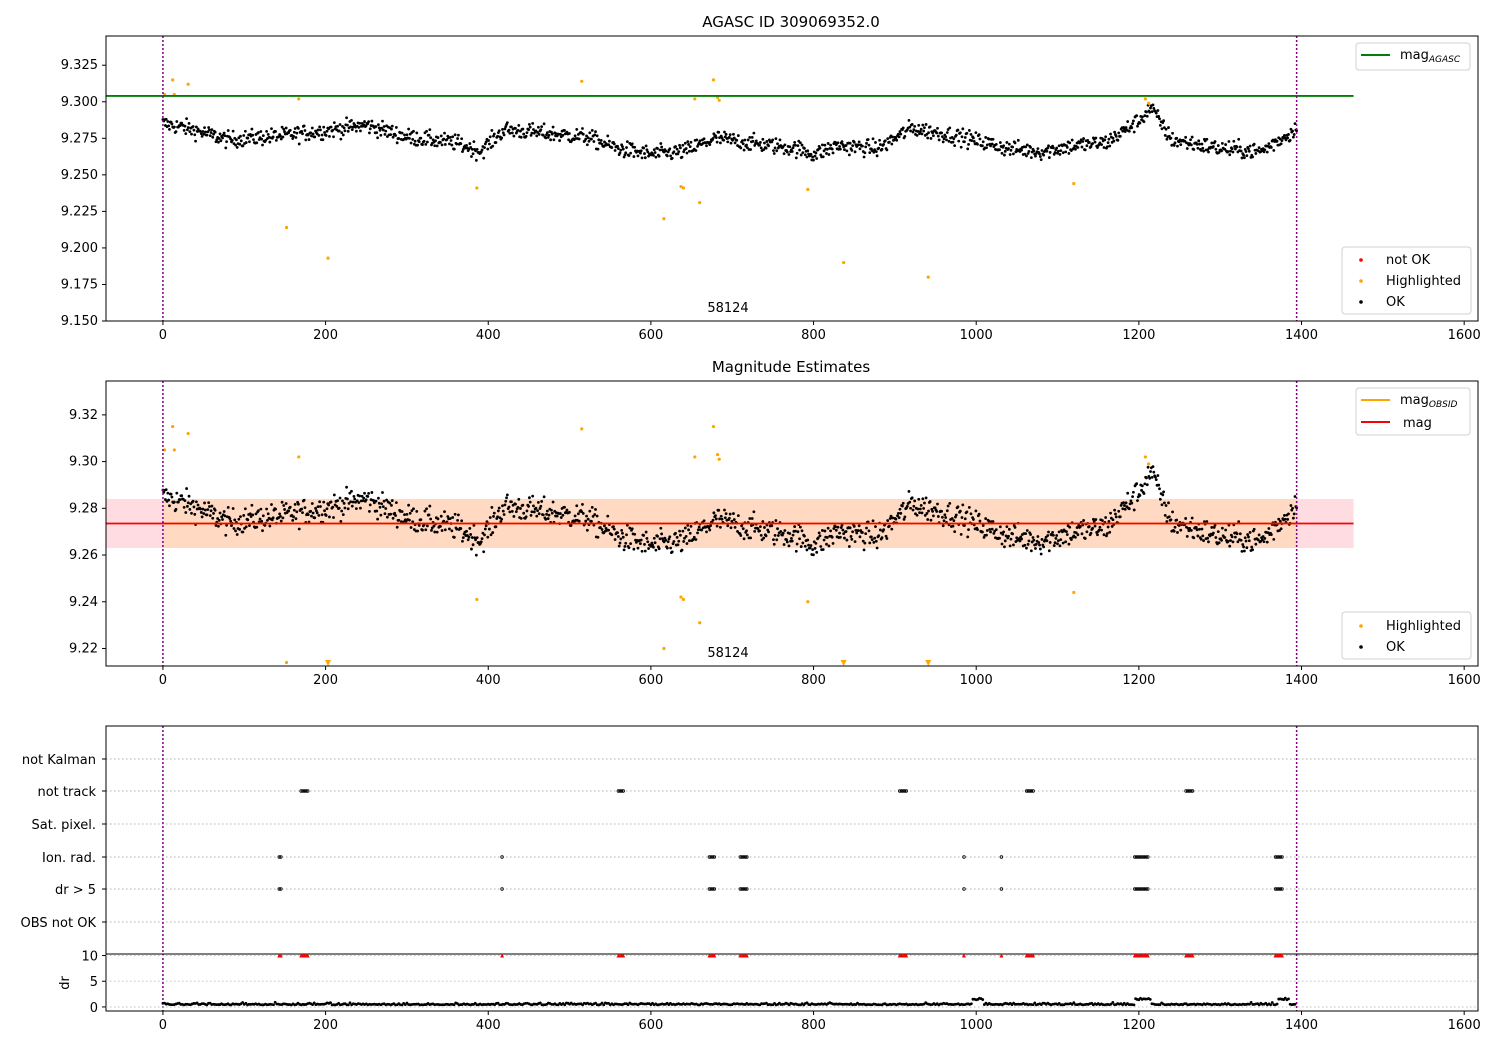 The image size is (1500, 1050). I want to click on x-tick-label: 400, so click(488, 1025).